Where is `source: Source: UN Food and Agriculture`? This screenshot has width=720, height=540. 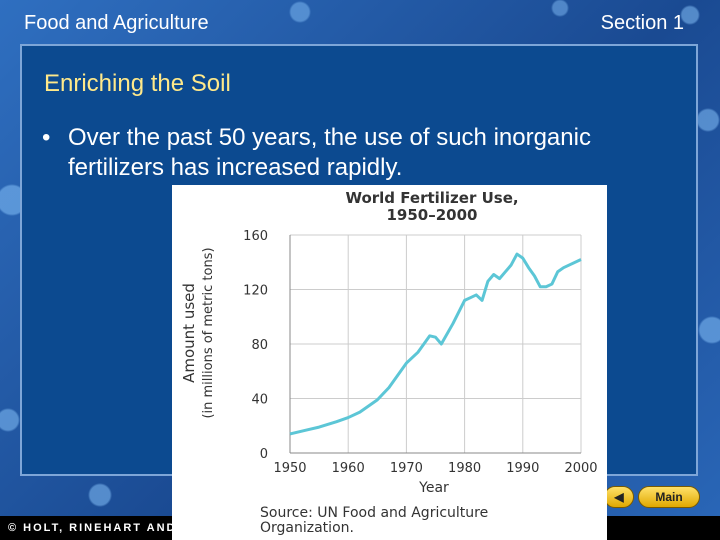
source: Source: UN Food and Agriculture is located at coordinates (374, 513).